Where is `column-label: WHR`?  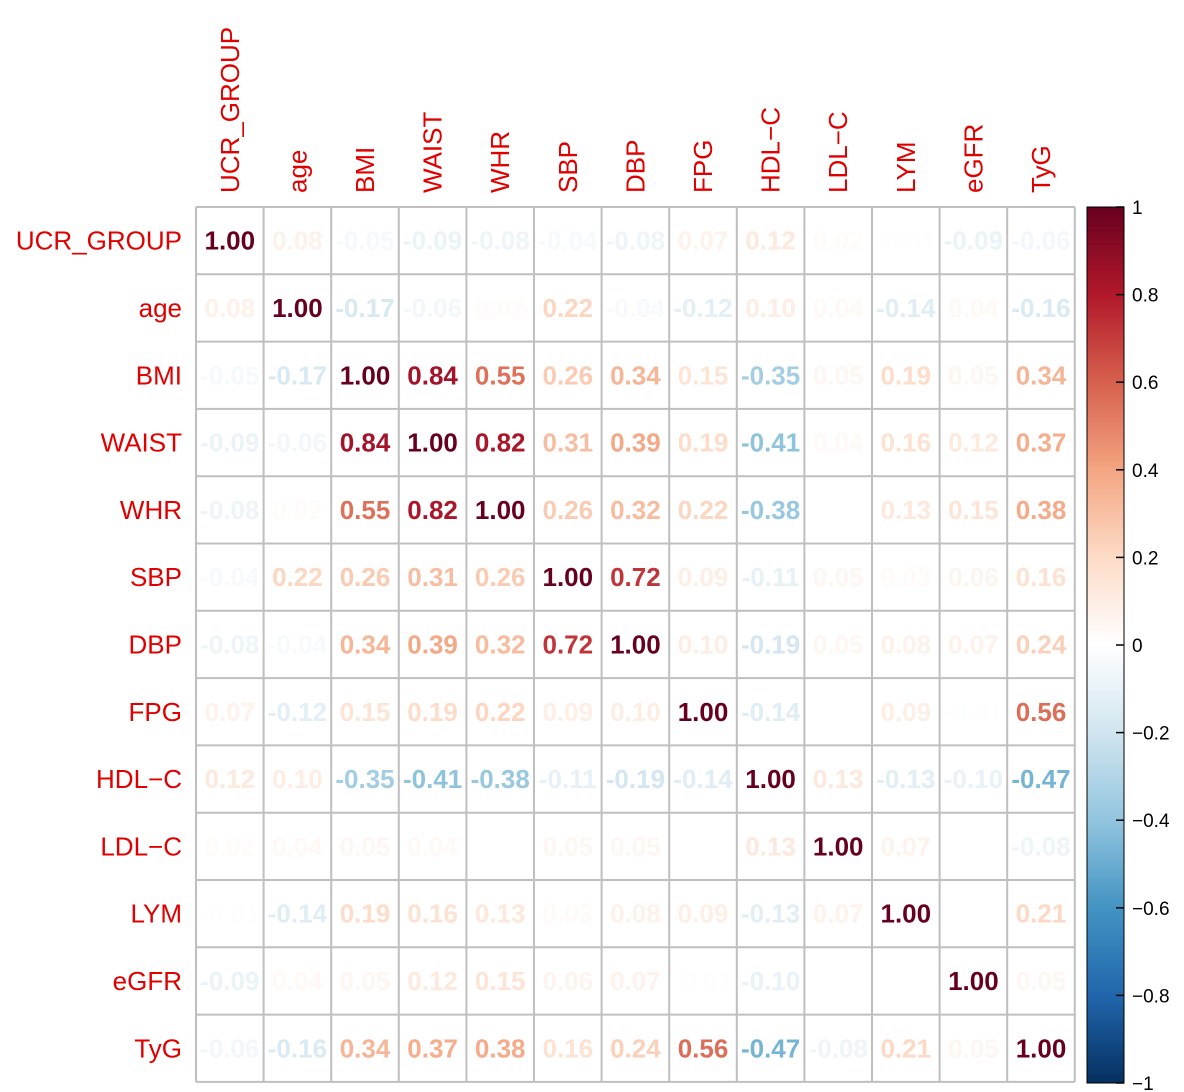 column-label: WHR is located at coordinates (500, 162).